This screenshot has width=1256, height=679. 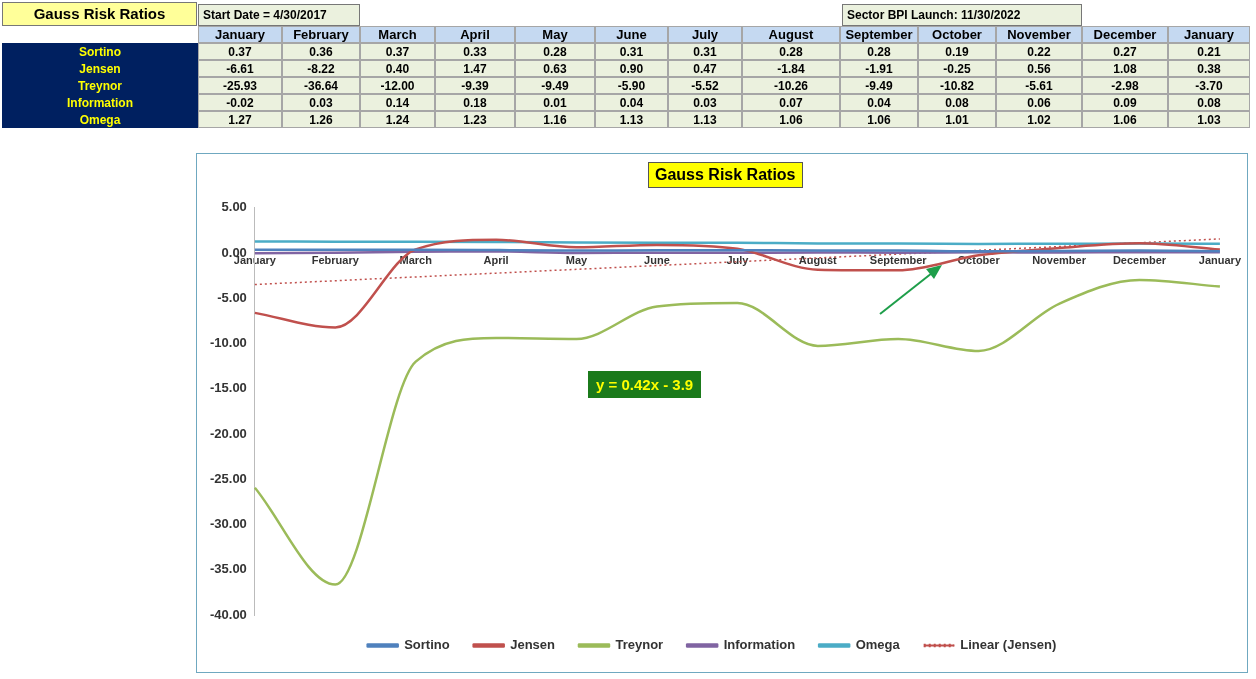 I want to click on category-label: May, so click(x=555, y=34).